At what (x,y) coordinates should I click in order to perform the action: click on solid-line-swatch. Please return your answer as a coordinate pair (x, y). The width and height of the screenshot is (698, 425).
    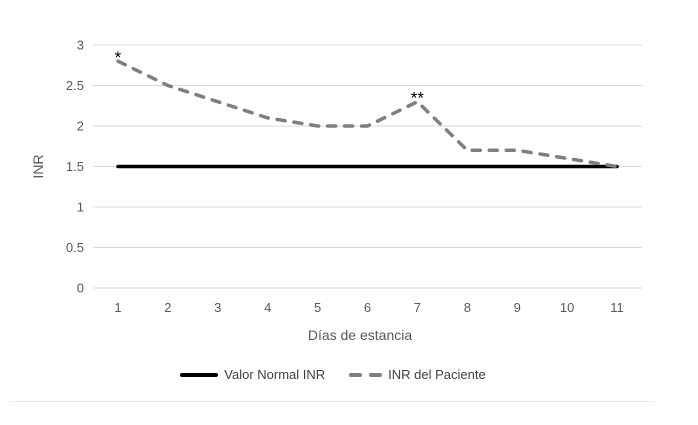
    Looking at the image, I should click on (199, 374).